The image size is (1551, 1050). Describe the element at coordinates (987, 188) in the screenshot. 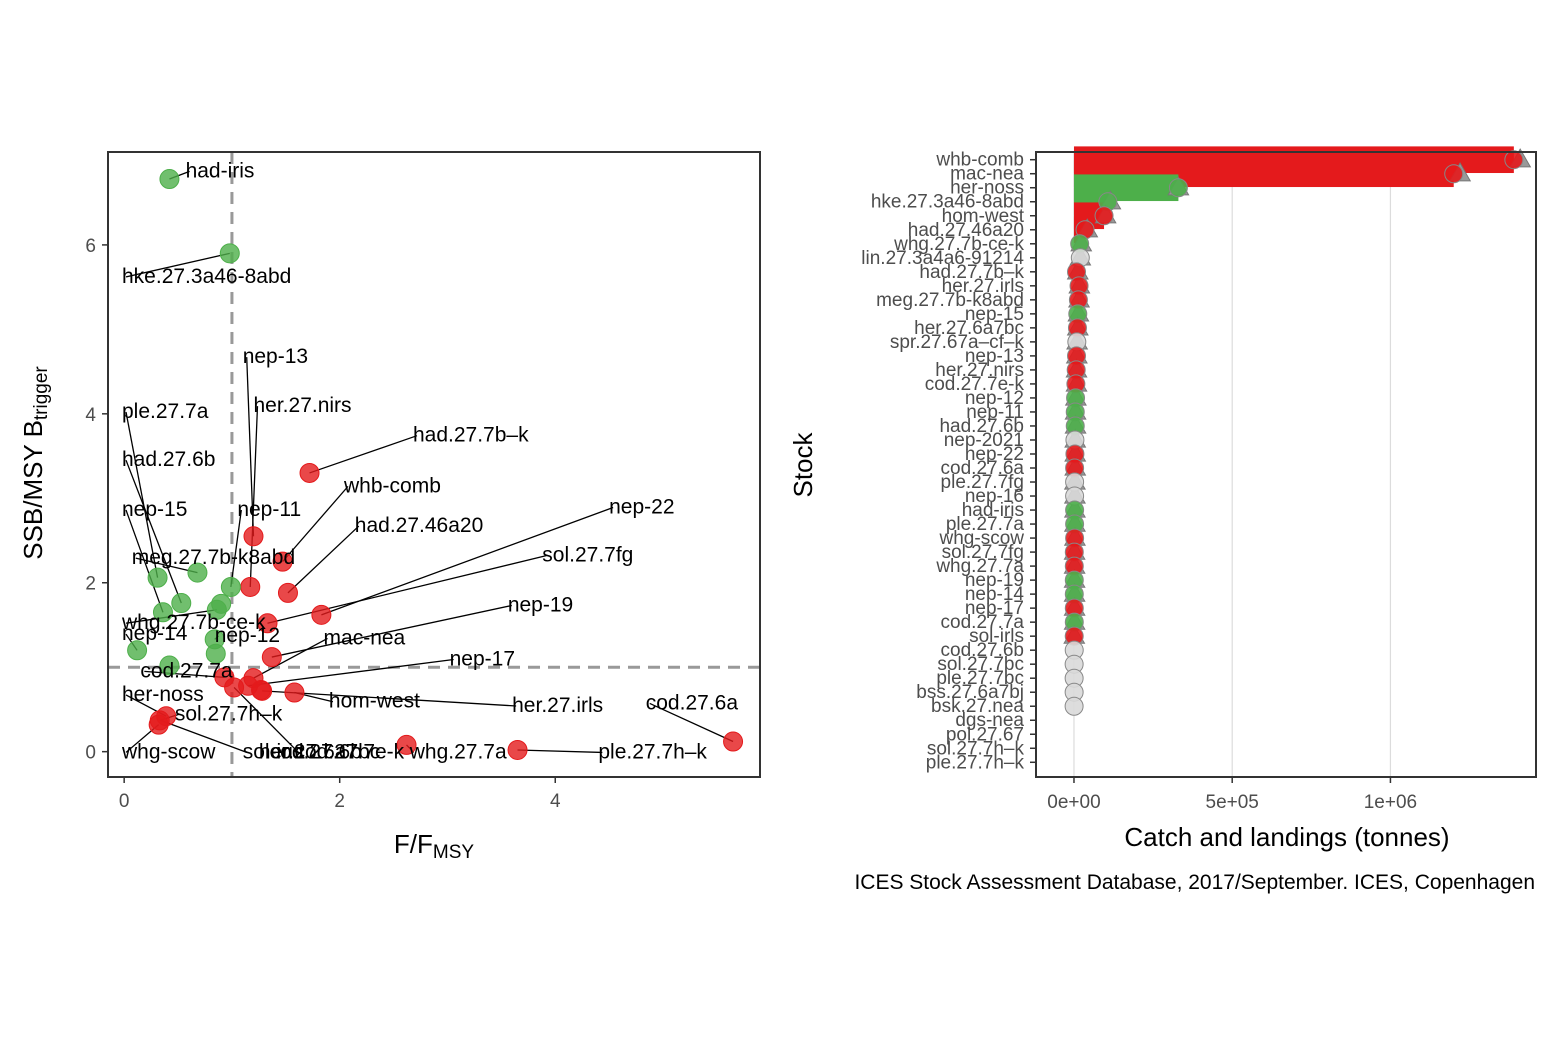

I see `stock-label-her-noss: her-noss` at that location.